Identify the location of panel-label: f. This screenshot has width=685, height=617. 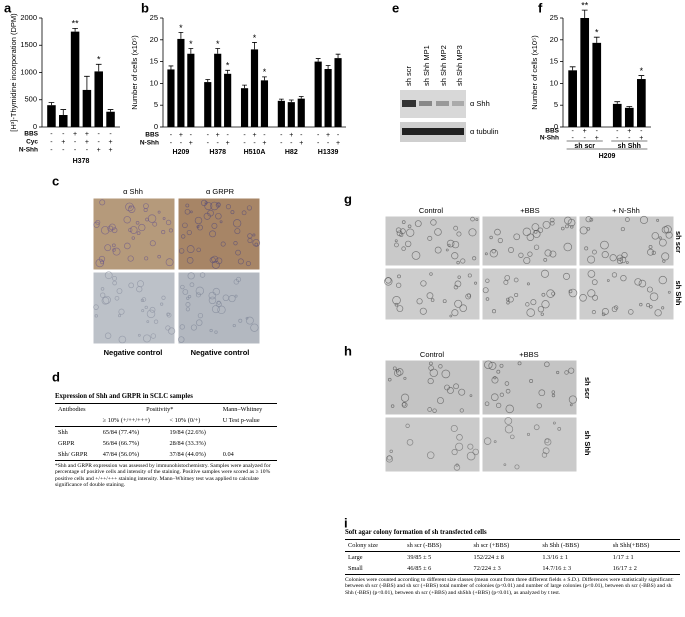
(540, 7).